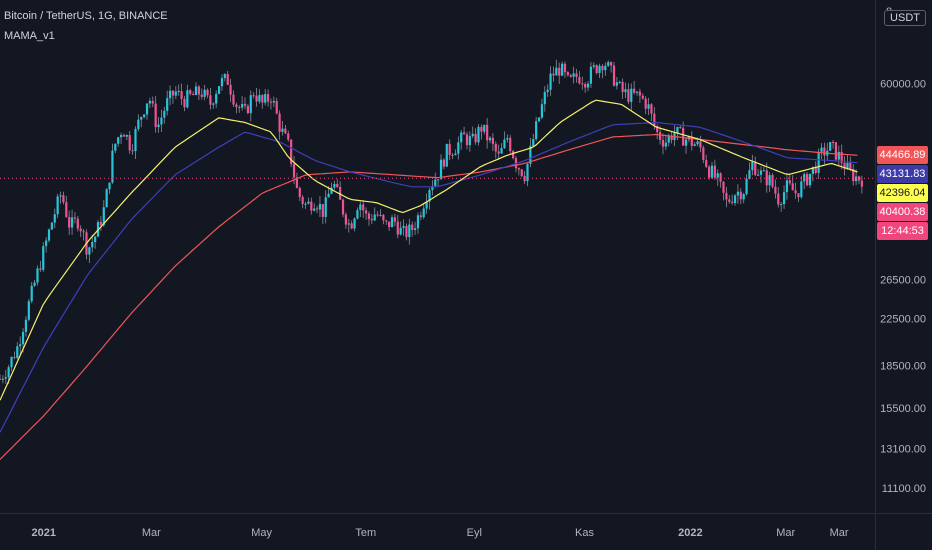  Describe the element at coordinates (903, 409) in the screenshot. I see `y-tick-label: 15500.00` at that location.